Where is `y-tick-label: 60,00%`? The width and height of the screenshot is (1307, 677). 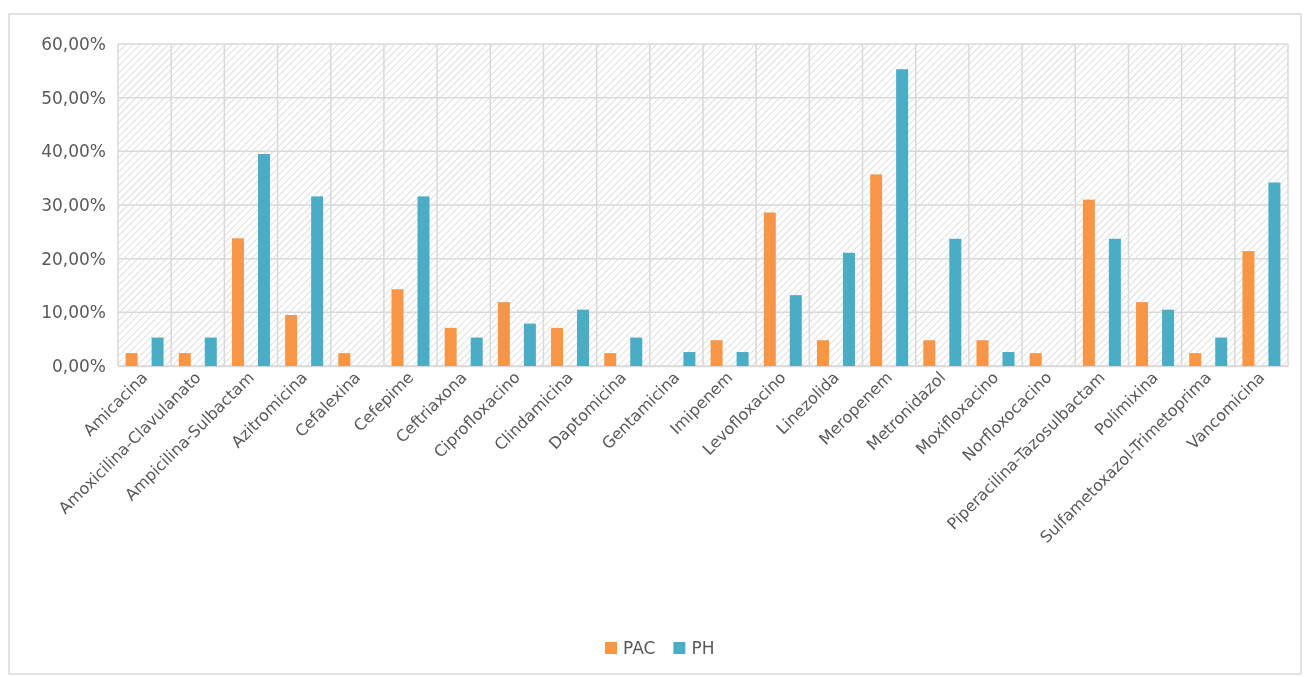
y-tick-label: 60,00% is located at coordinates (73, 43).